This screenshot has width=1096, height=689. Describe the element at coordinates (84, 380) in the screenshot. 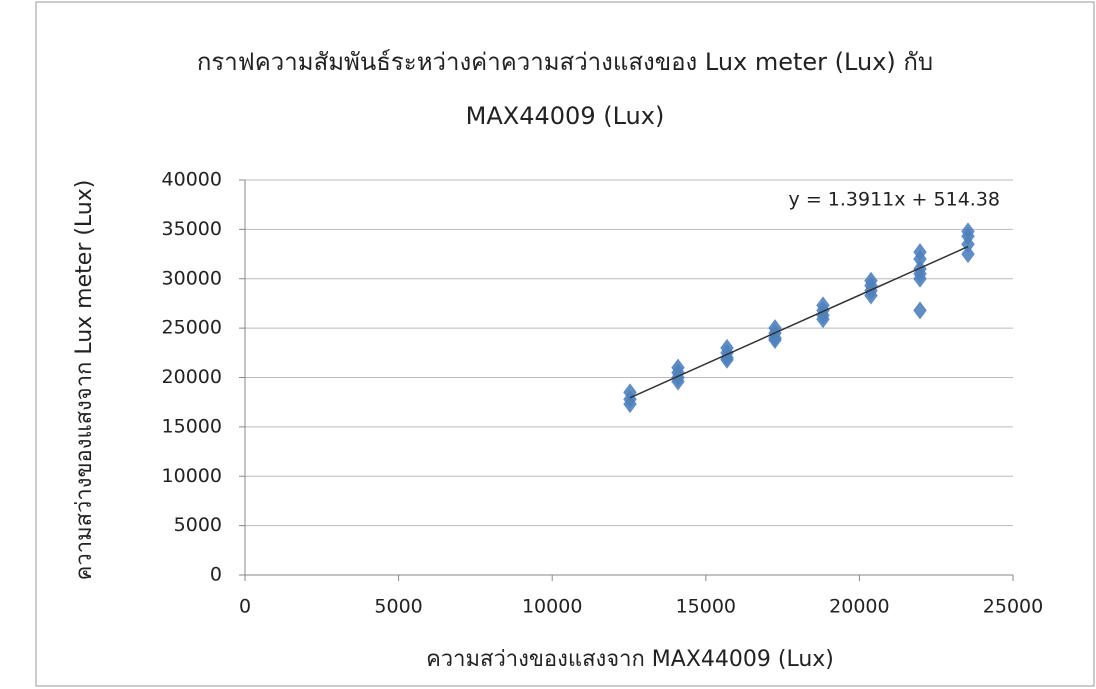

I see `y-axis-label: ความสว่างของแสงจาก Lux meter (Lux)` at that location.